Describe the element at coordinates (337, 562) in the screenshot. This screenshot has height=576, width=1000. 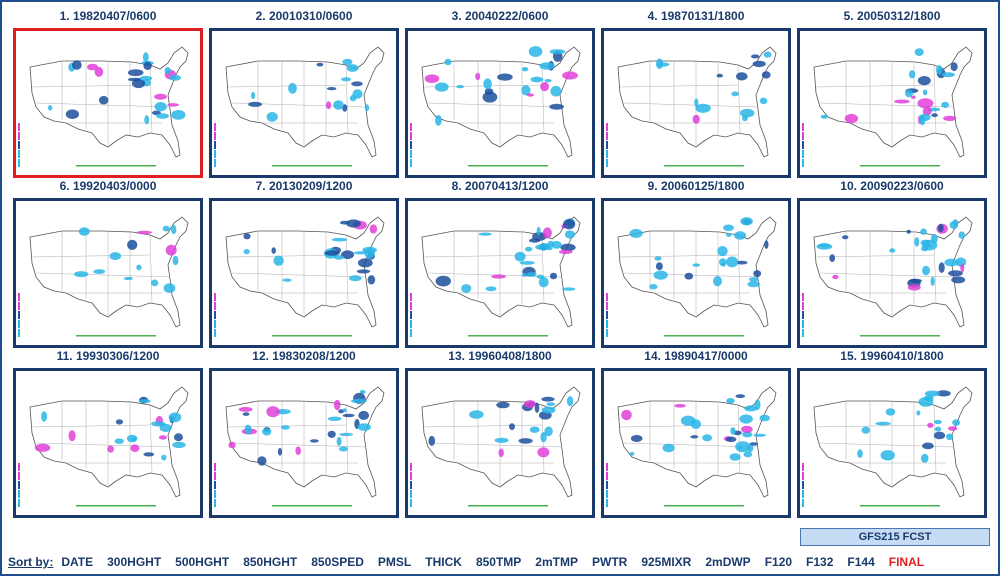
I see `sort-option-850sped: 850SPED` at that location.